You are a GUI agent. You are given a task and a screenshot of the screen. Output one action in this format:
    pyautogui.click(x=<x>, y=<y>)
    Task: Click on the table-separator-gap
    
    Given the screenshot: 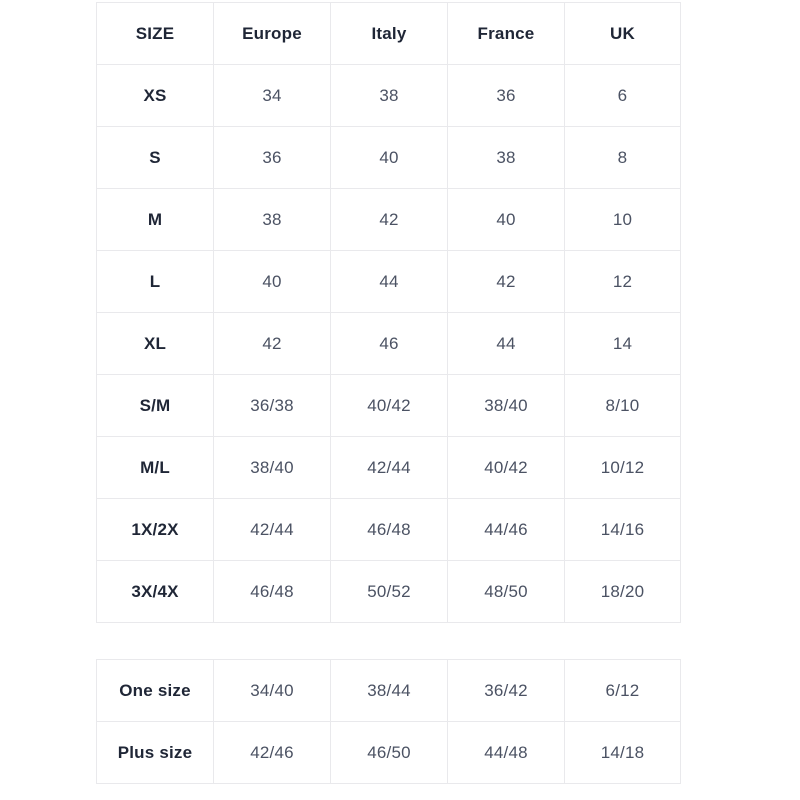 What is the action you would take?
    pyautogui.click(x=388, y=641)
    